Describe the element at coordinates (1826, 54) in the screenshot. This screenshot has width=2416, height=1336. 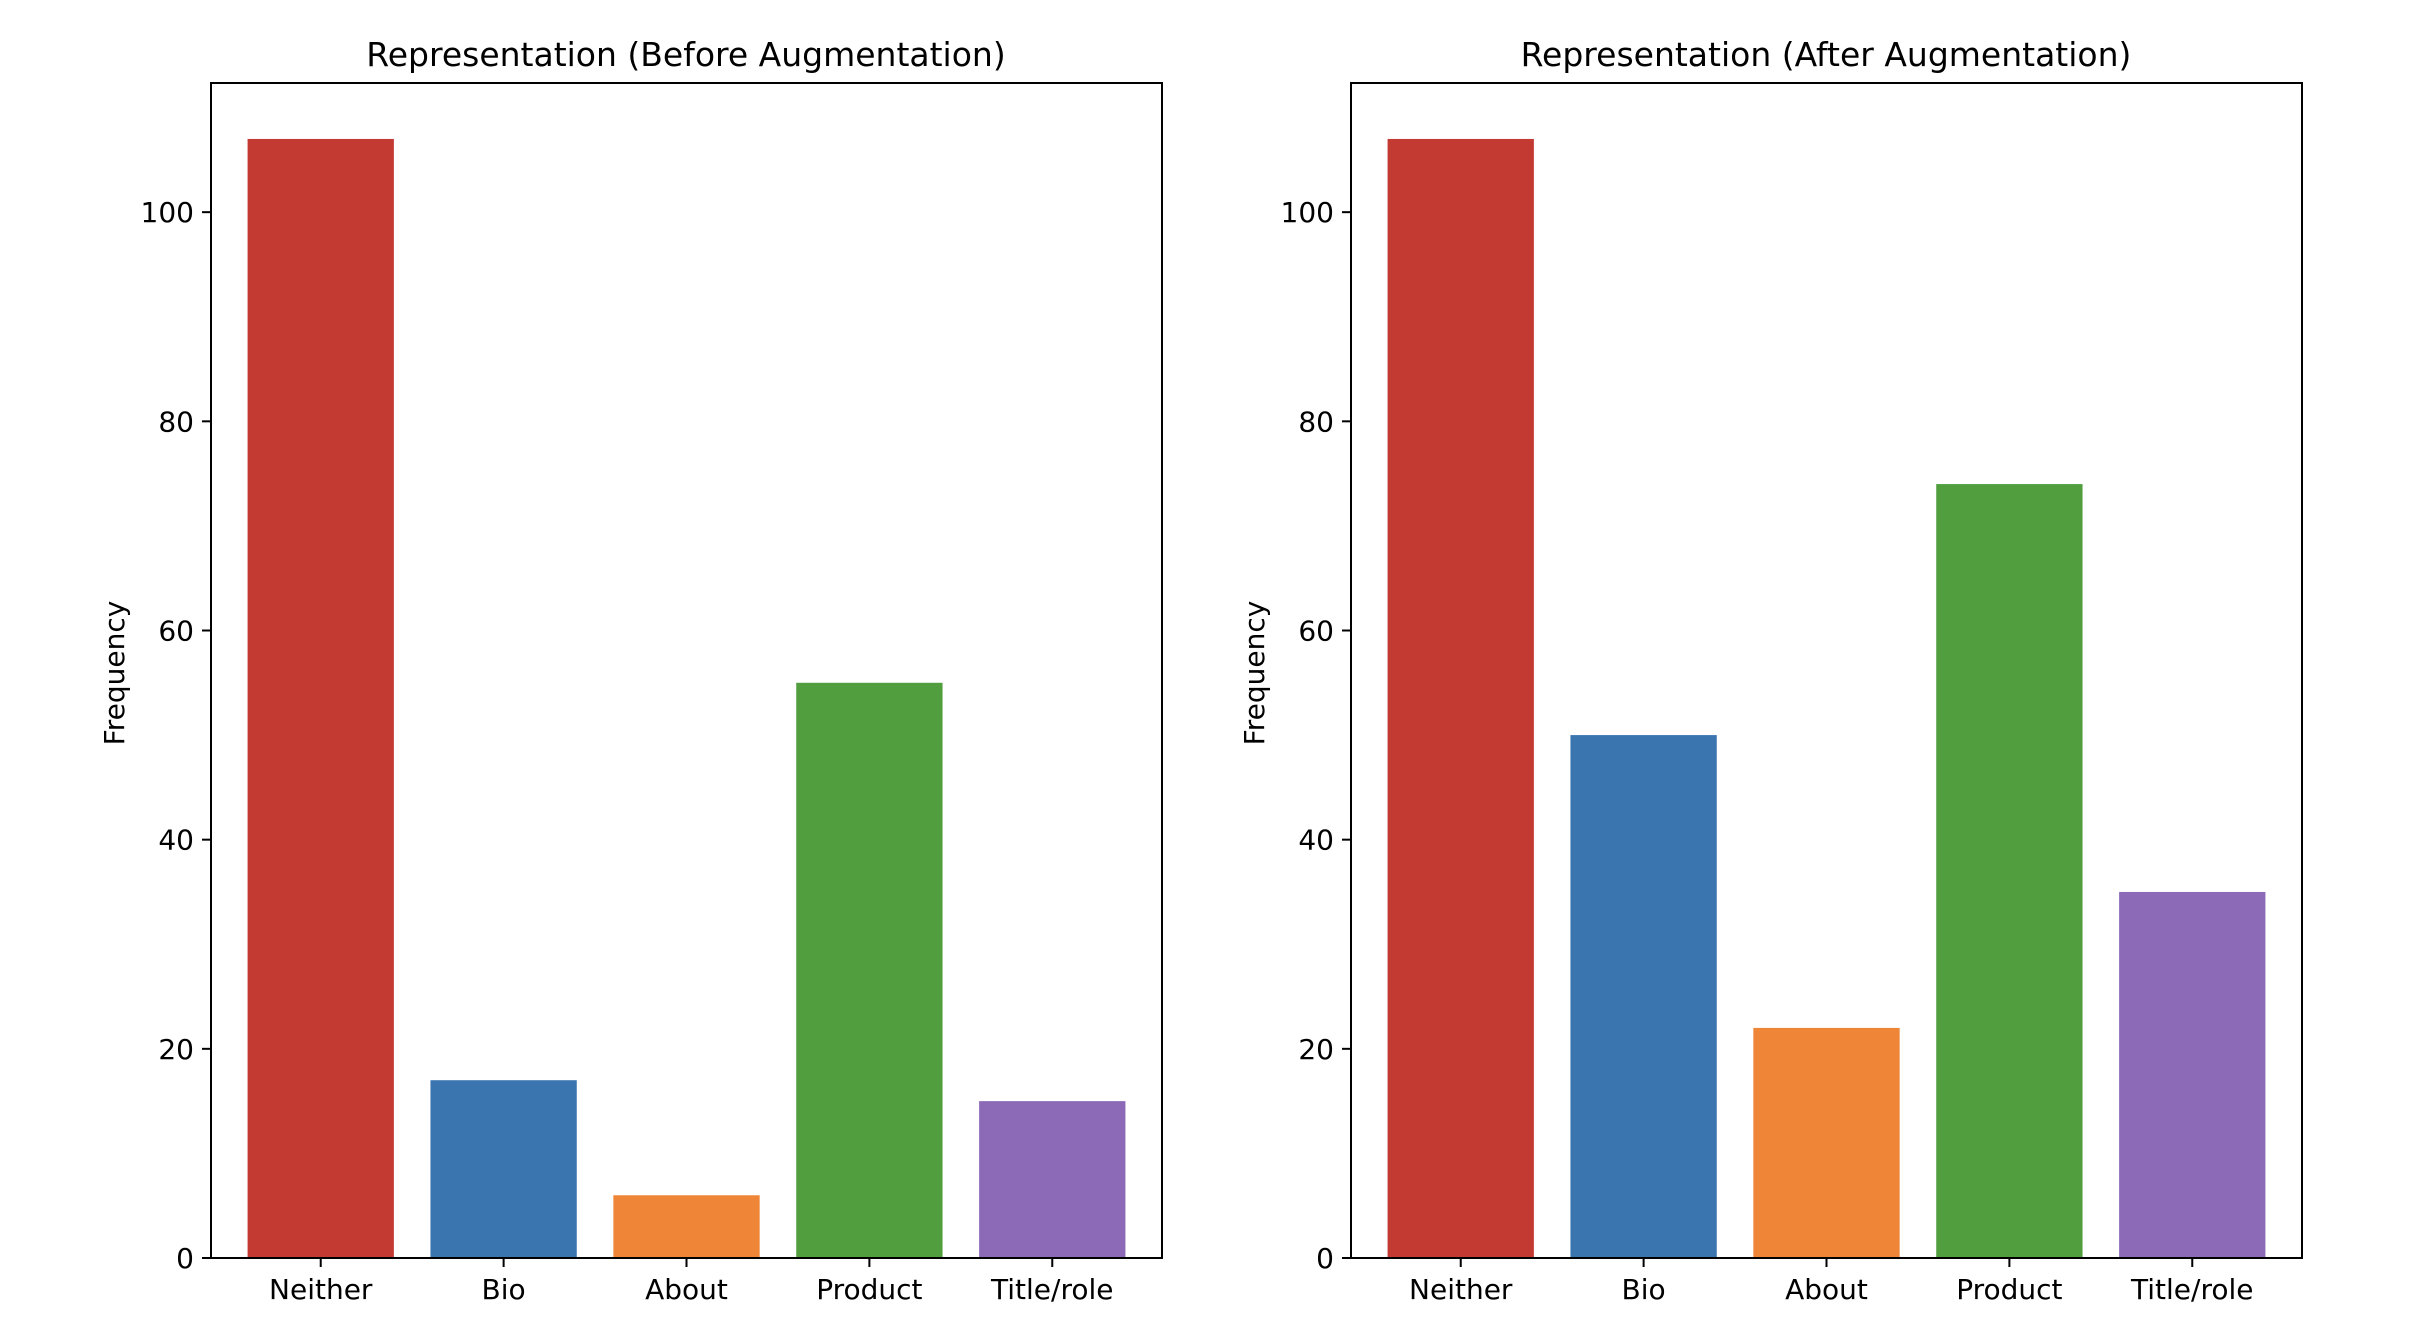
I see `chart-title: Representation (After Augmentation)` at that location.